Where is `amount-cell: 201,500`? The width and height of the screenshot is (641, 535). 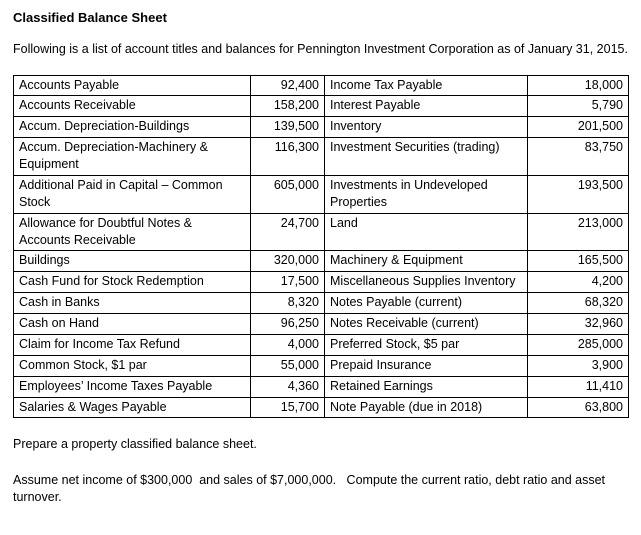
amount-cell: 201,500 is located at coordinates (578, 127).